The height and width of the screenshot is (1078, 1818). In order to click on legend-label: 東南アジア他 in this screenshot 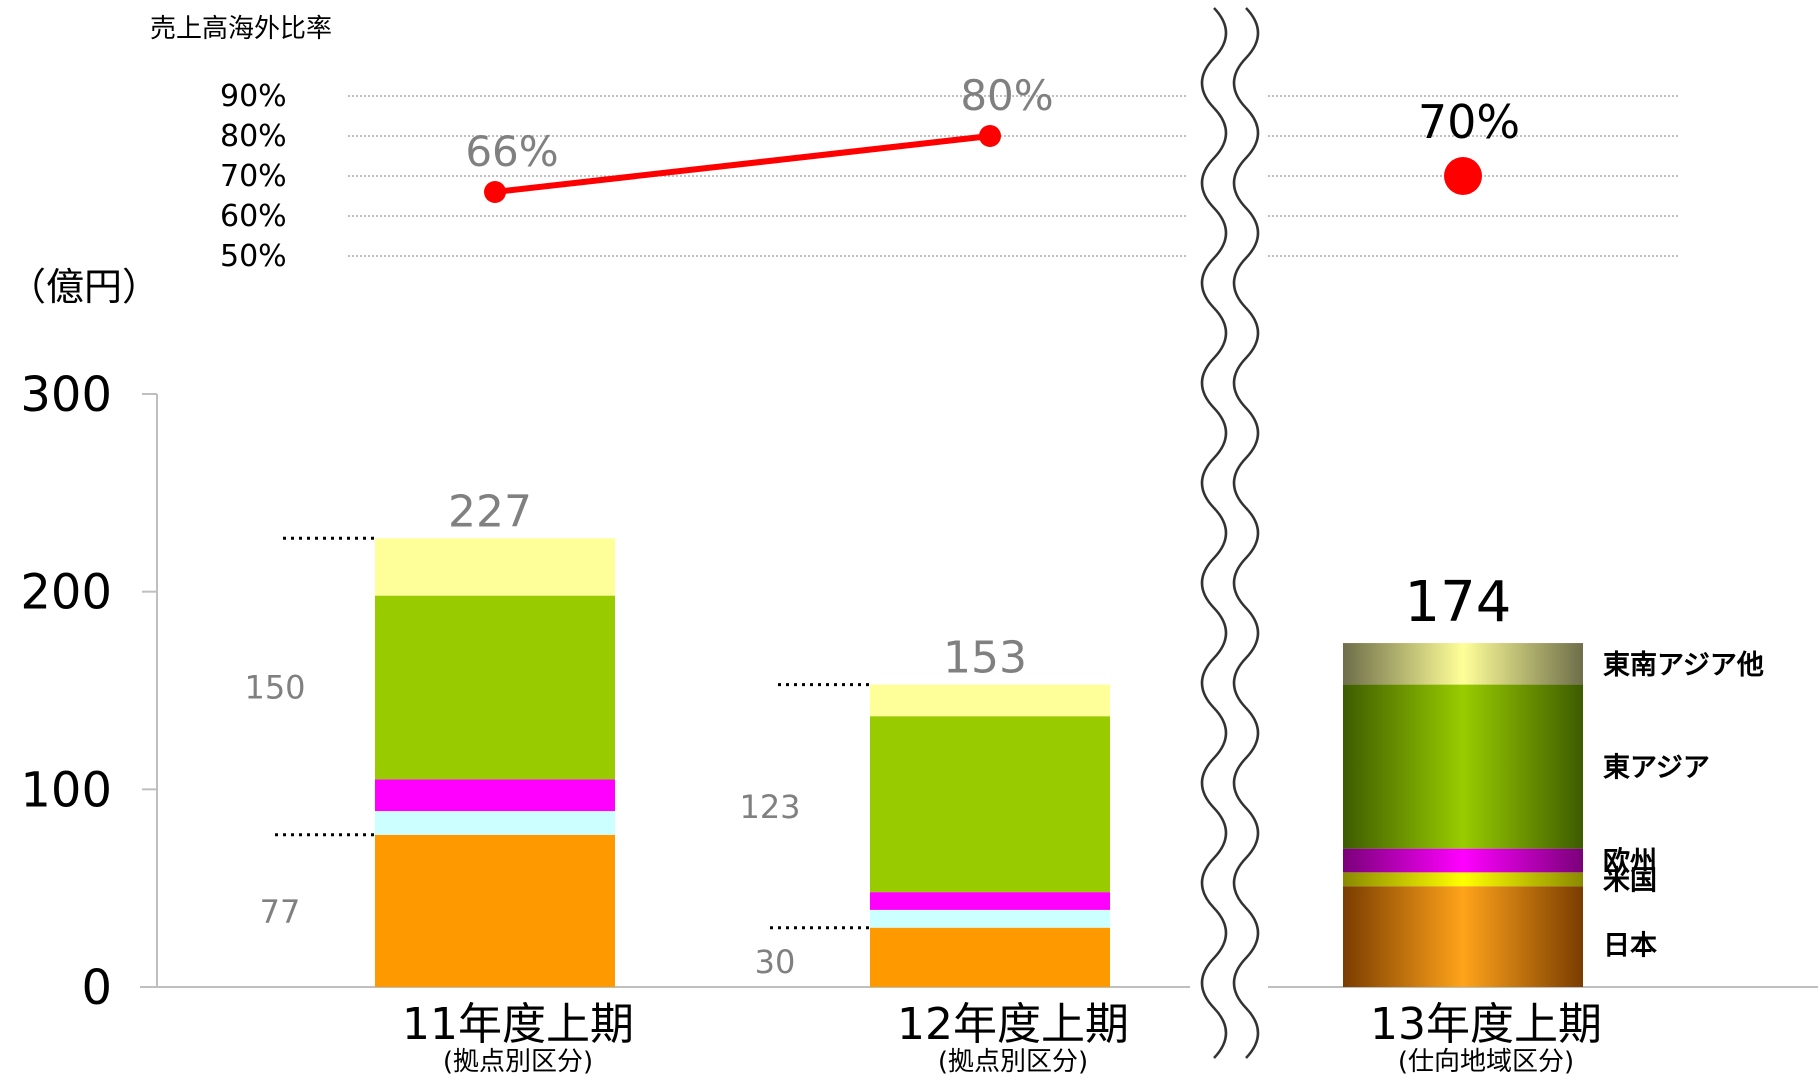, I will do `click(1683, 665)`.